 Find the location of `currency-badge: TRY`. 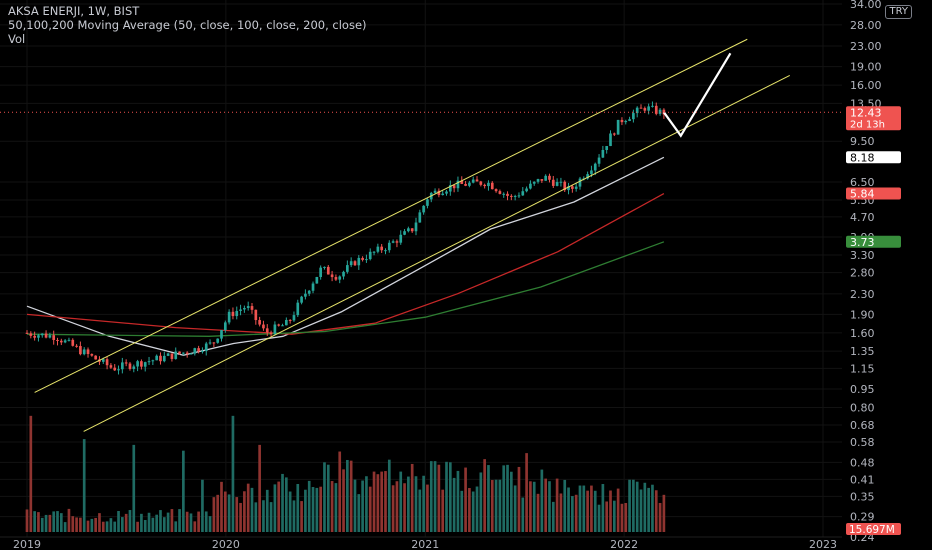

currency-badge: TRY is located at coordinates (898, 12).